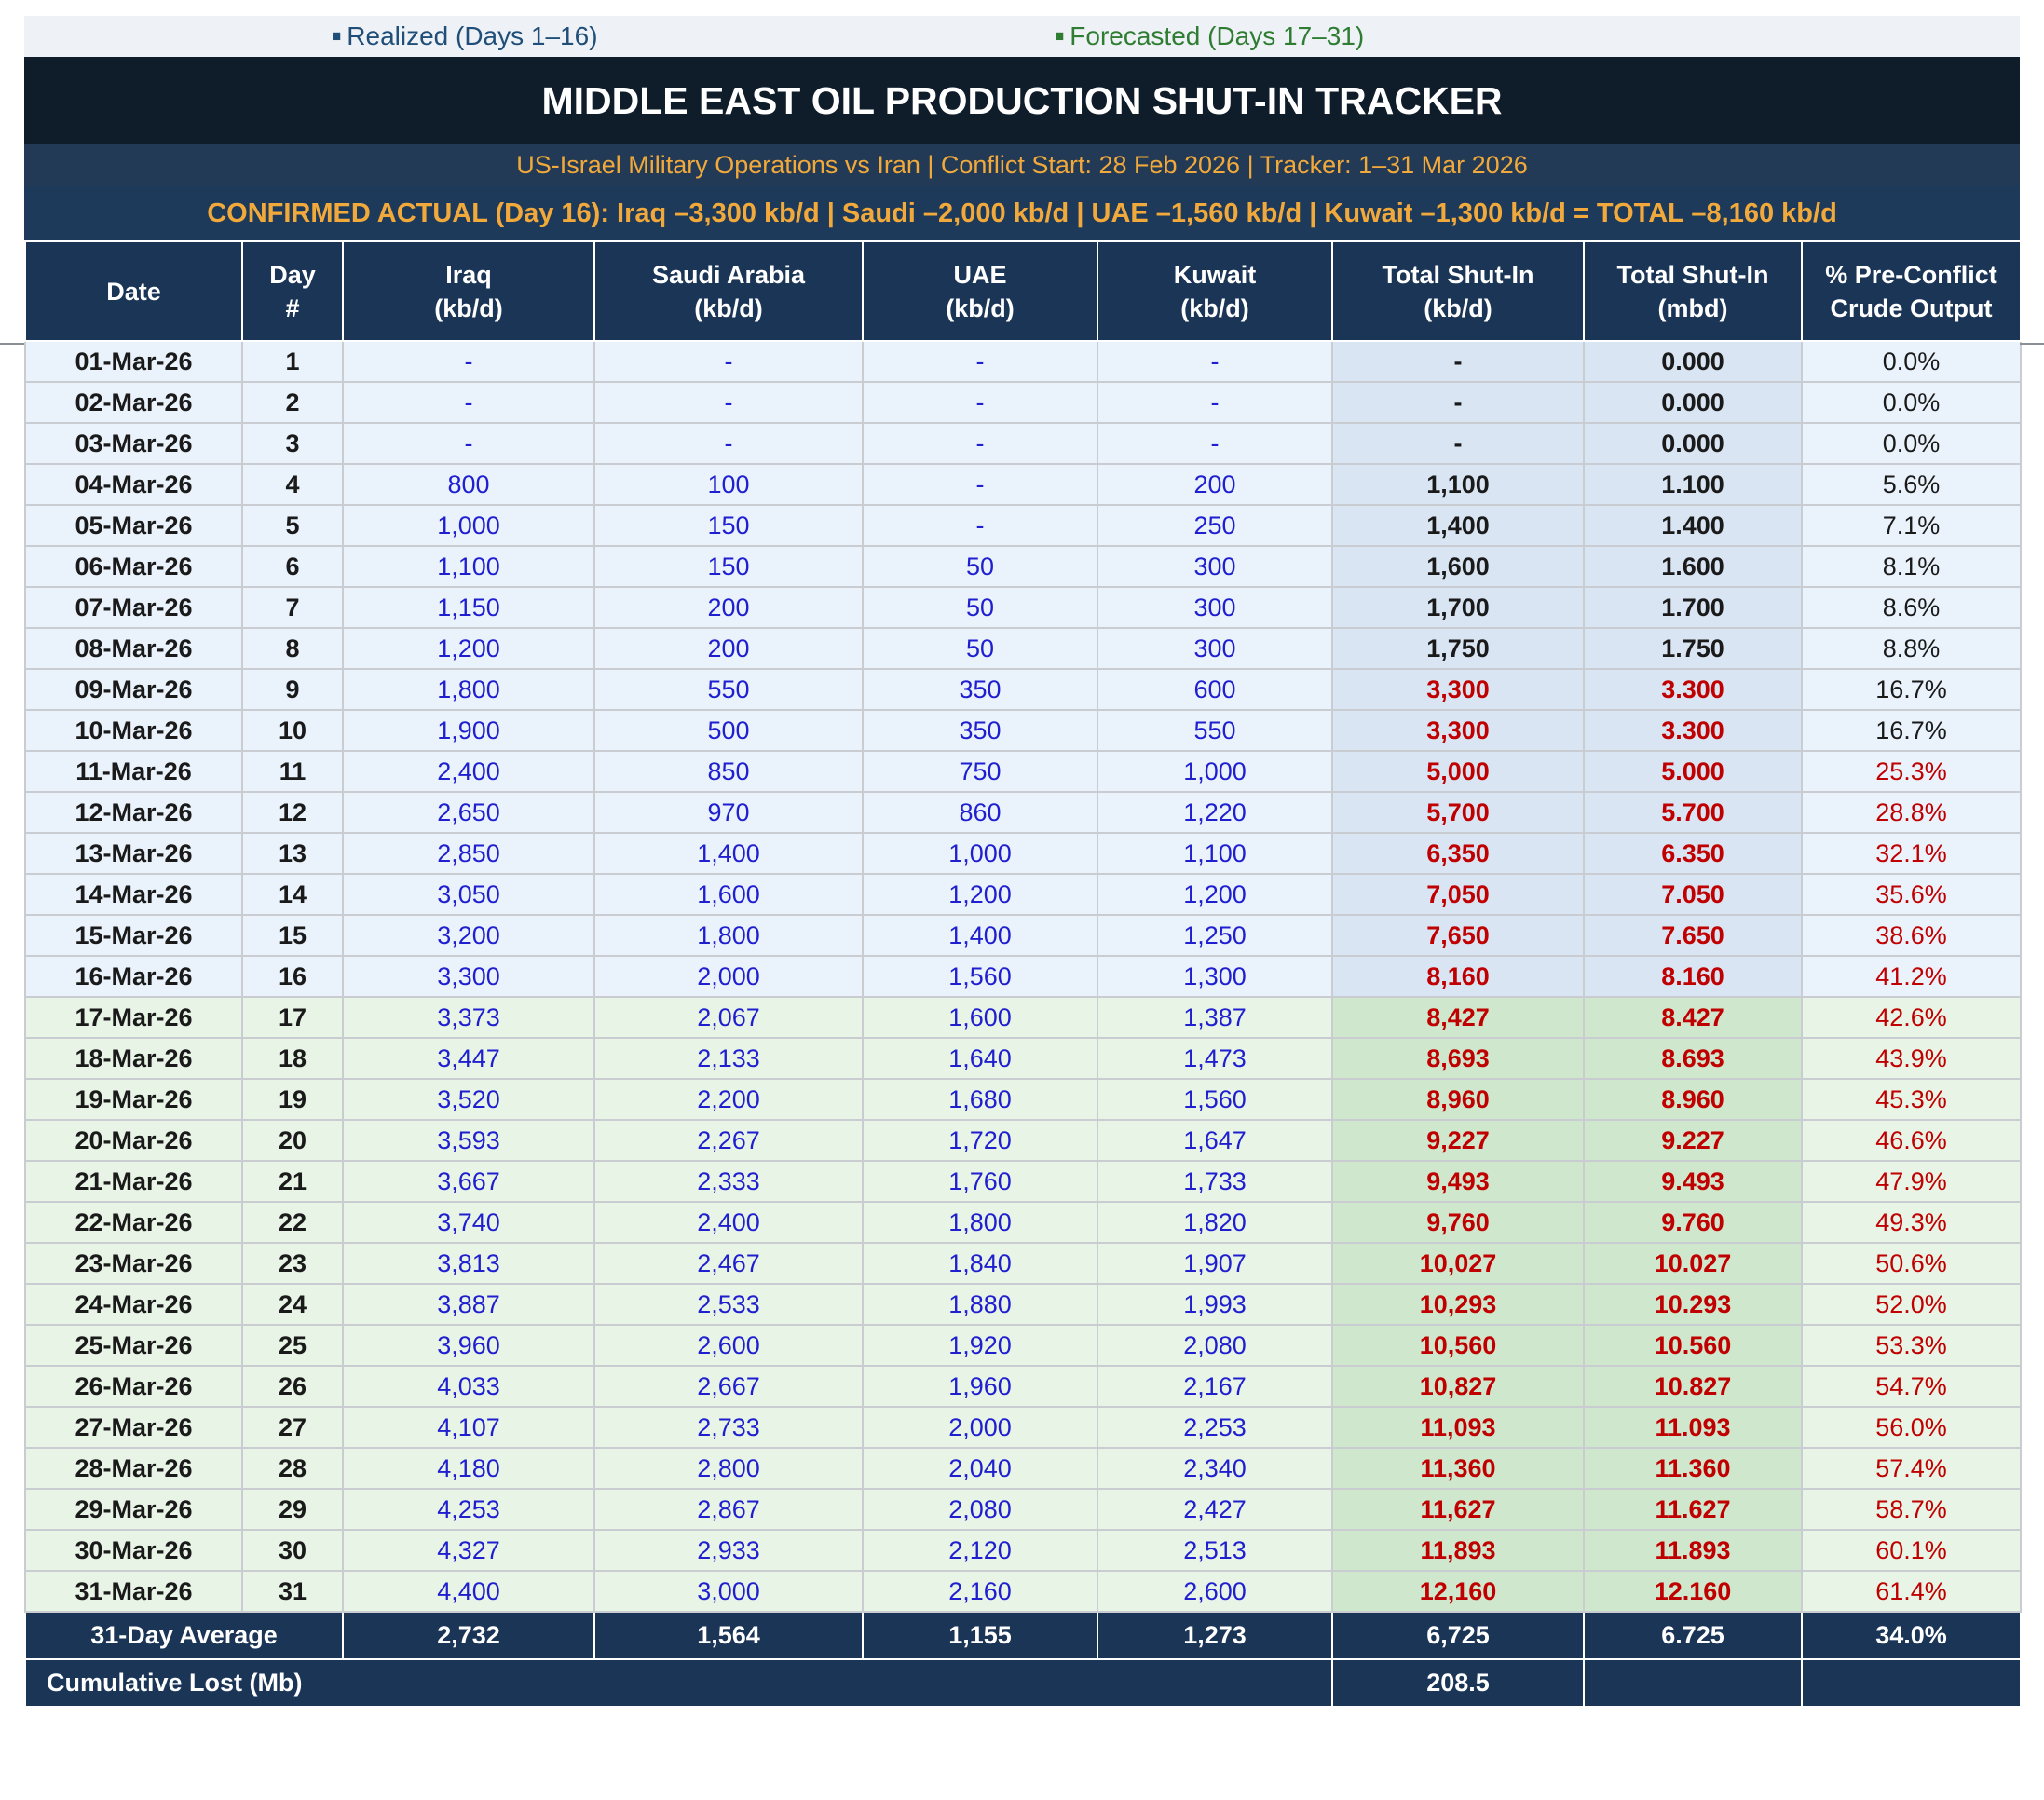 The width and height of the screenshot is (2044, 1800). I want to click on cell-iraq: 3,373, so click(468, 1017).